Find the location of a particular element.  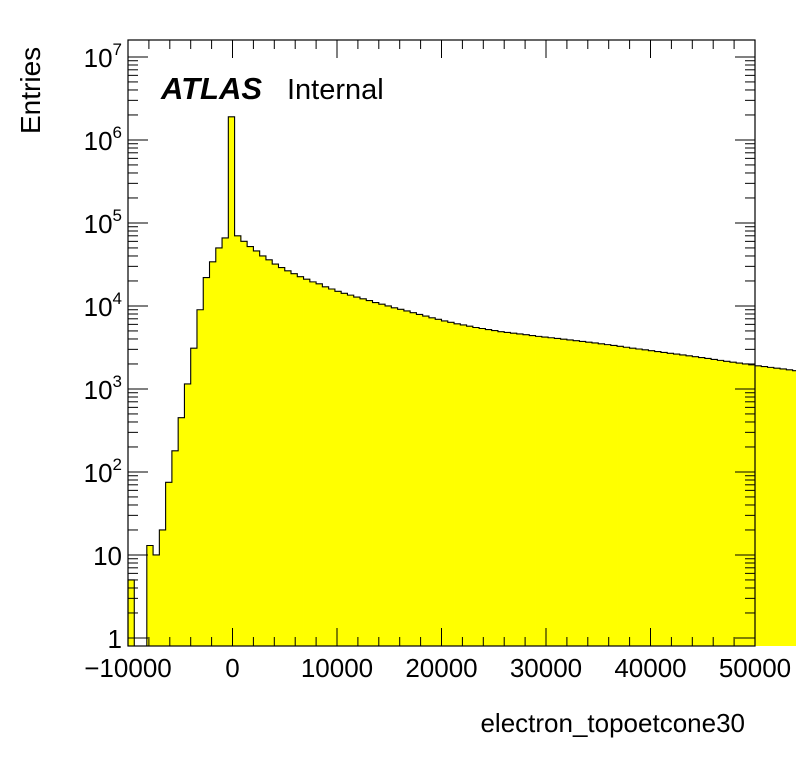

y-tick-label: 1 is located at coordinates (115, 639).